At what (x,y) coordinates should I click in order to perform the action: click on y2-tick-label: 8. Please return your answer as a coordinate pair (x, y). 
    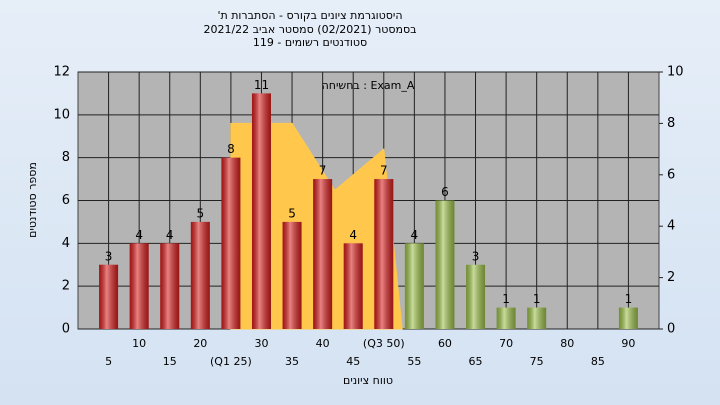
    Looking at the image, I should click on (671, 123).